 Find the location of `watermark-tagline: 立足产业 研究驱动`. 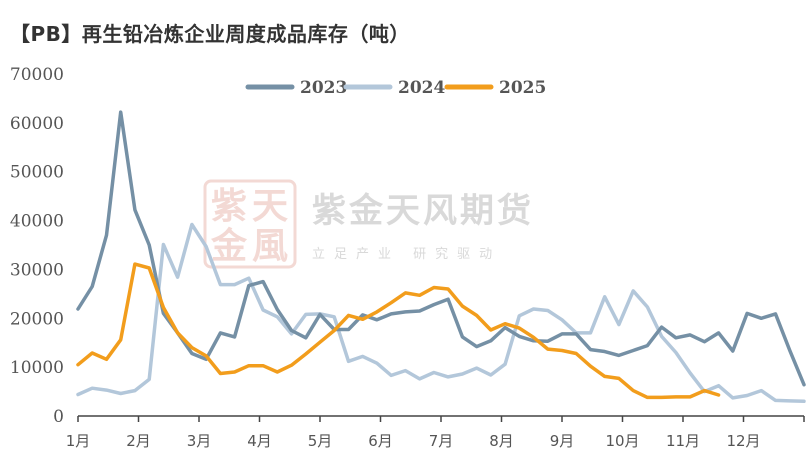

watermark-tagline: 立足产业 研究驱动 is located at coordinates (406, 254).